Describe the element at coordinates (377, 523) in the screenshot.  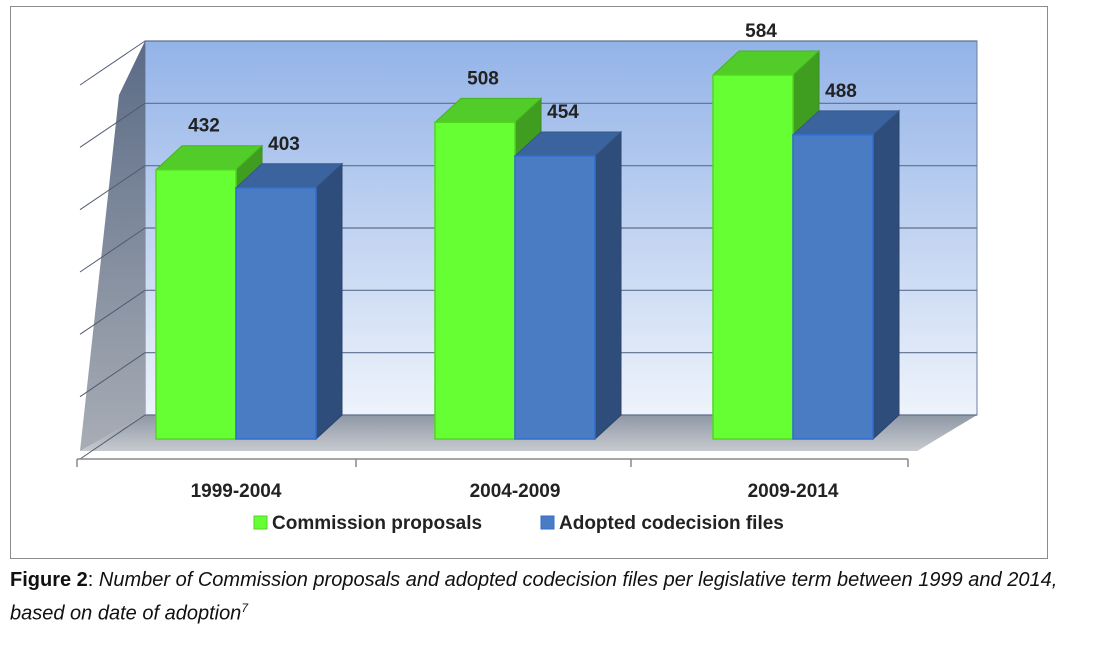
I see `legend-label: Commission proposals` at that location.